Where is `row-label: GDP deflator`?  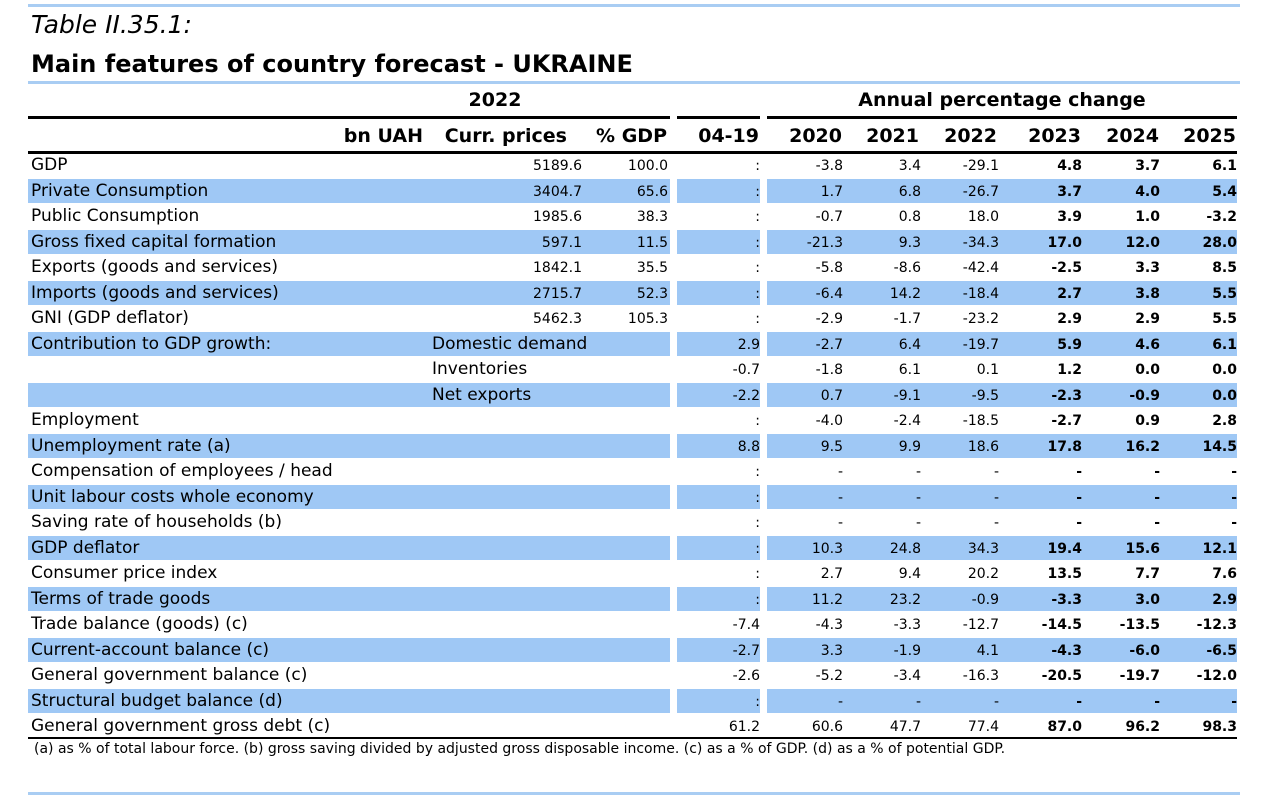
row-label: GDP deflator is located at coordinates (85, 547).